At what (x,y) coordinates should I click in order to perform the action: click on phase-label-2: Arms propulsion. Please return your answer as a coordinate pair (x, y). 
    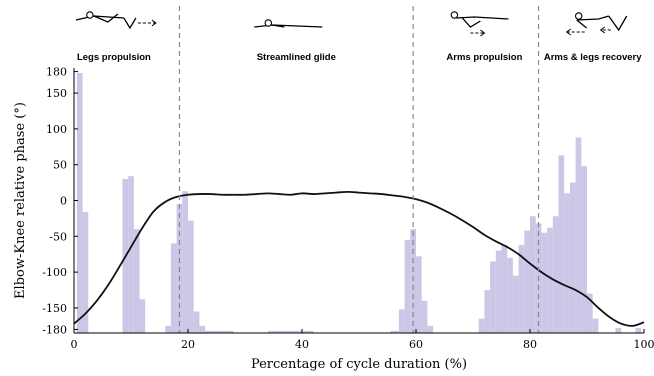
    Looking at the image, I should click on (484, 57).